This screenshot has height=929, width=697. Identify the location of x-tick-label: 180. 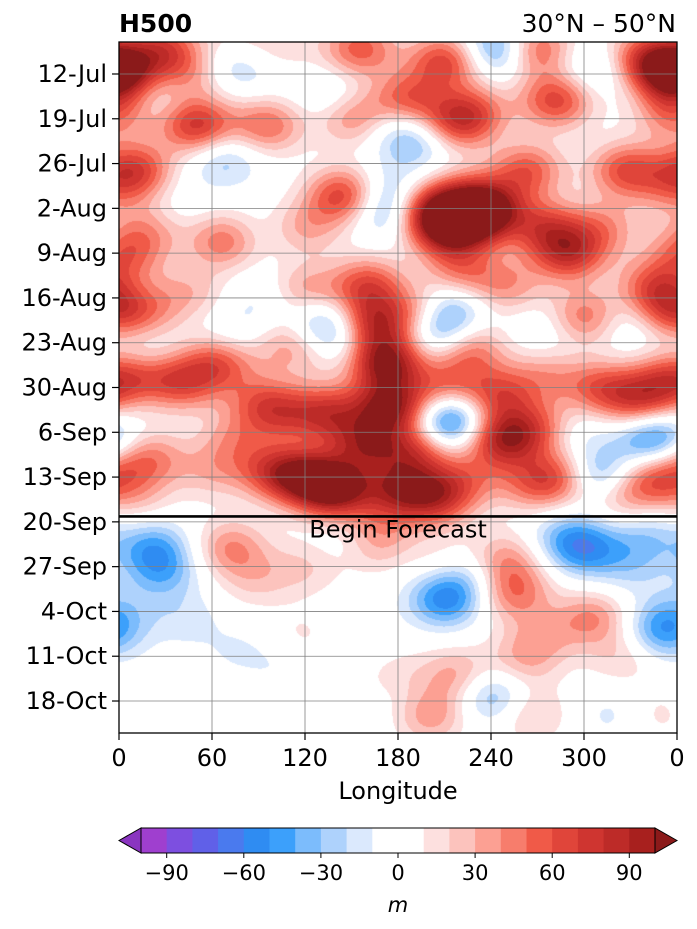
(398, 758).